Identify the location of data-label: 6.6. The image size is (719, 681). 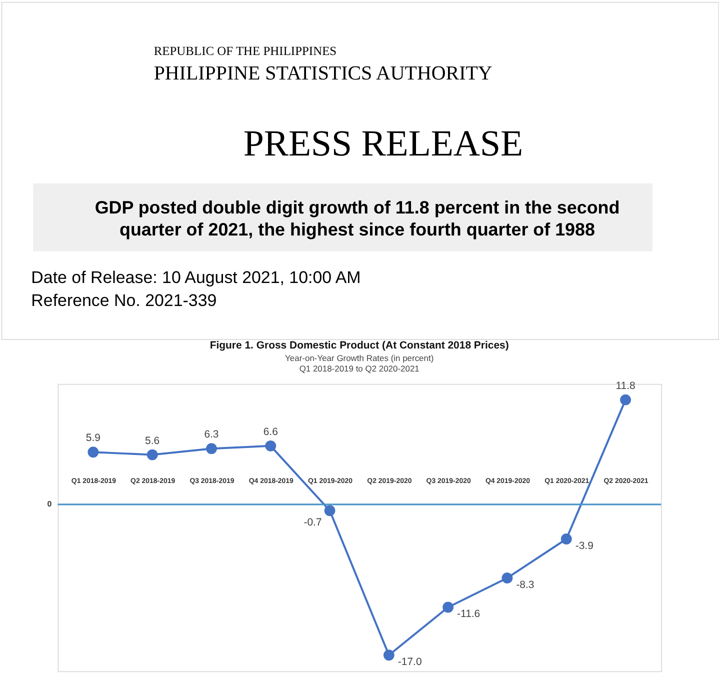
(270, 432).